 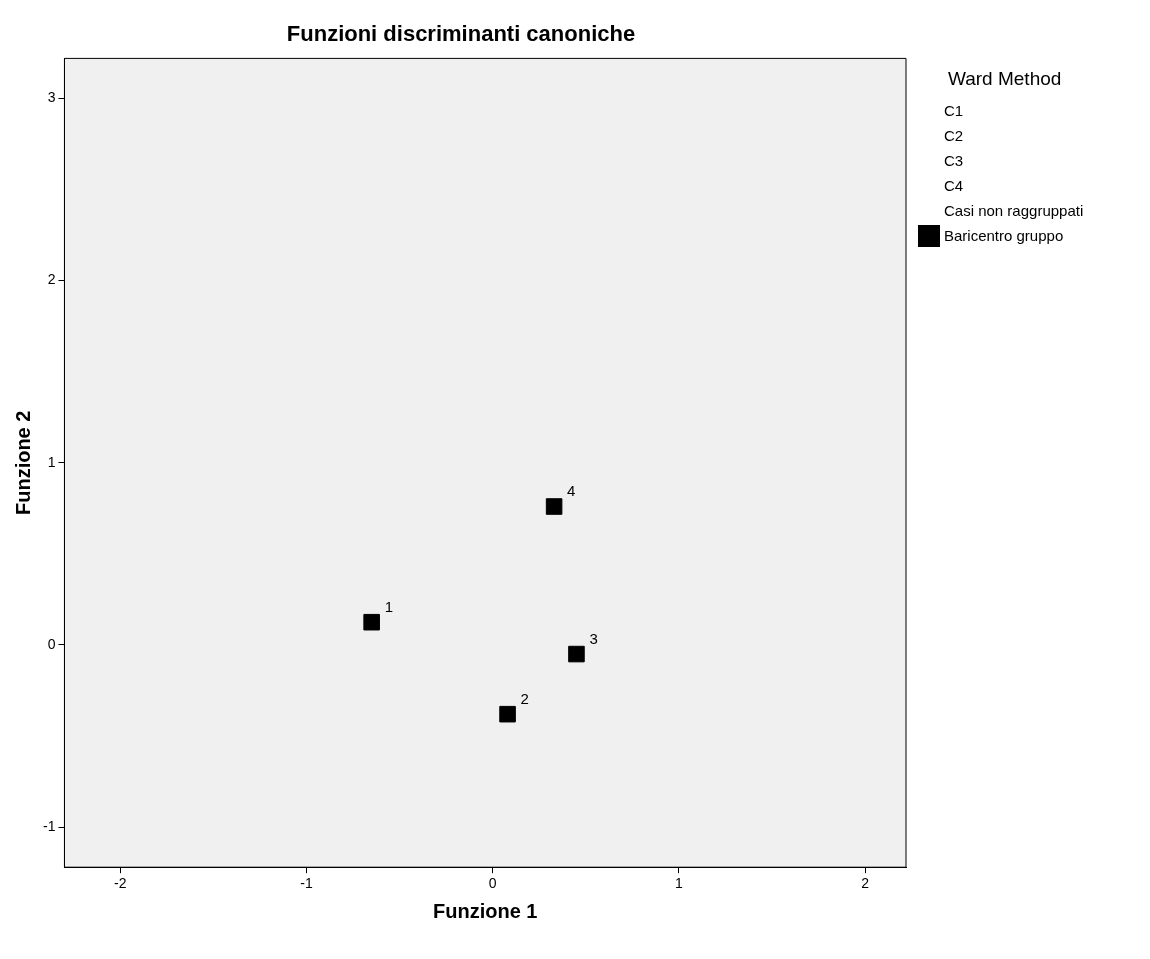 I want to click on legend-title: Ward Method, so click(x=1005, y=79).